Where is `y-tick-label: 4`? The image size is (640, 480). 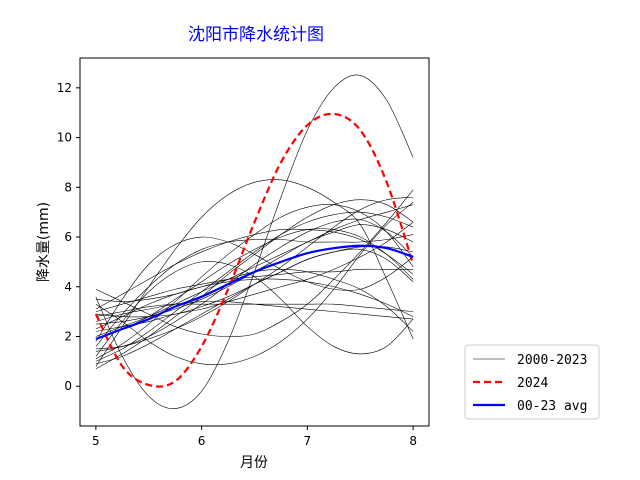
y-tick-label: 4 is located at coordinates (68, 287).